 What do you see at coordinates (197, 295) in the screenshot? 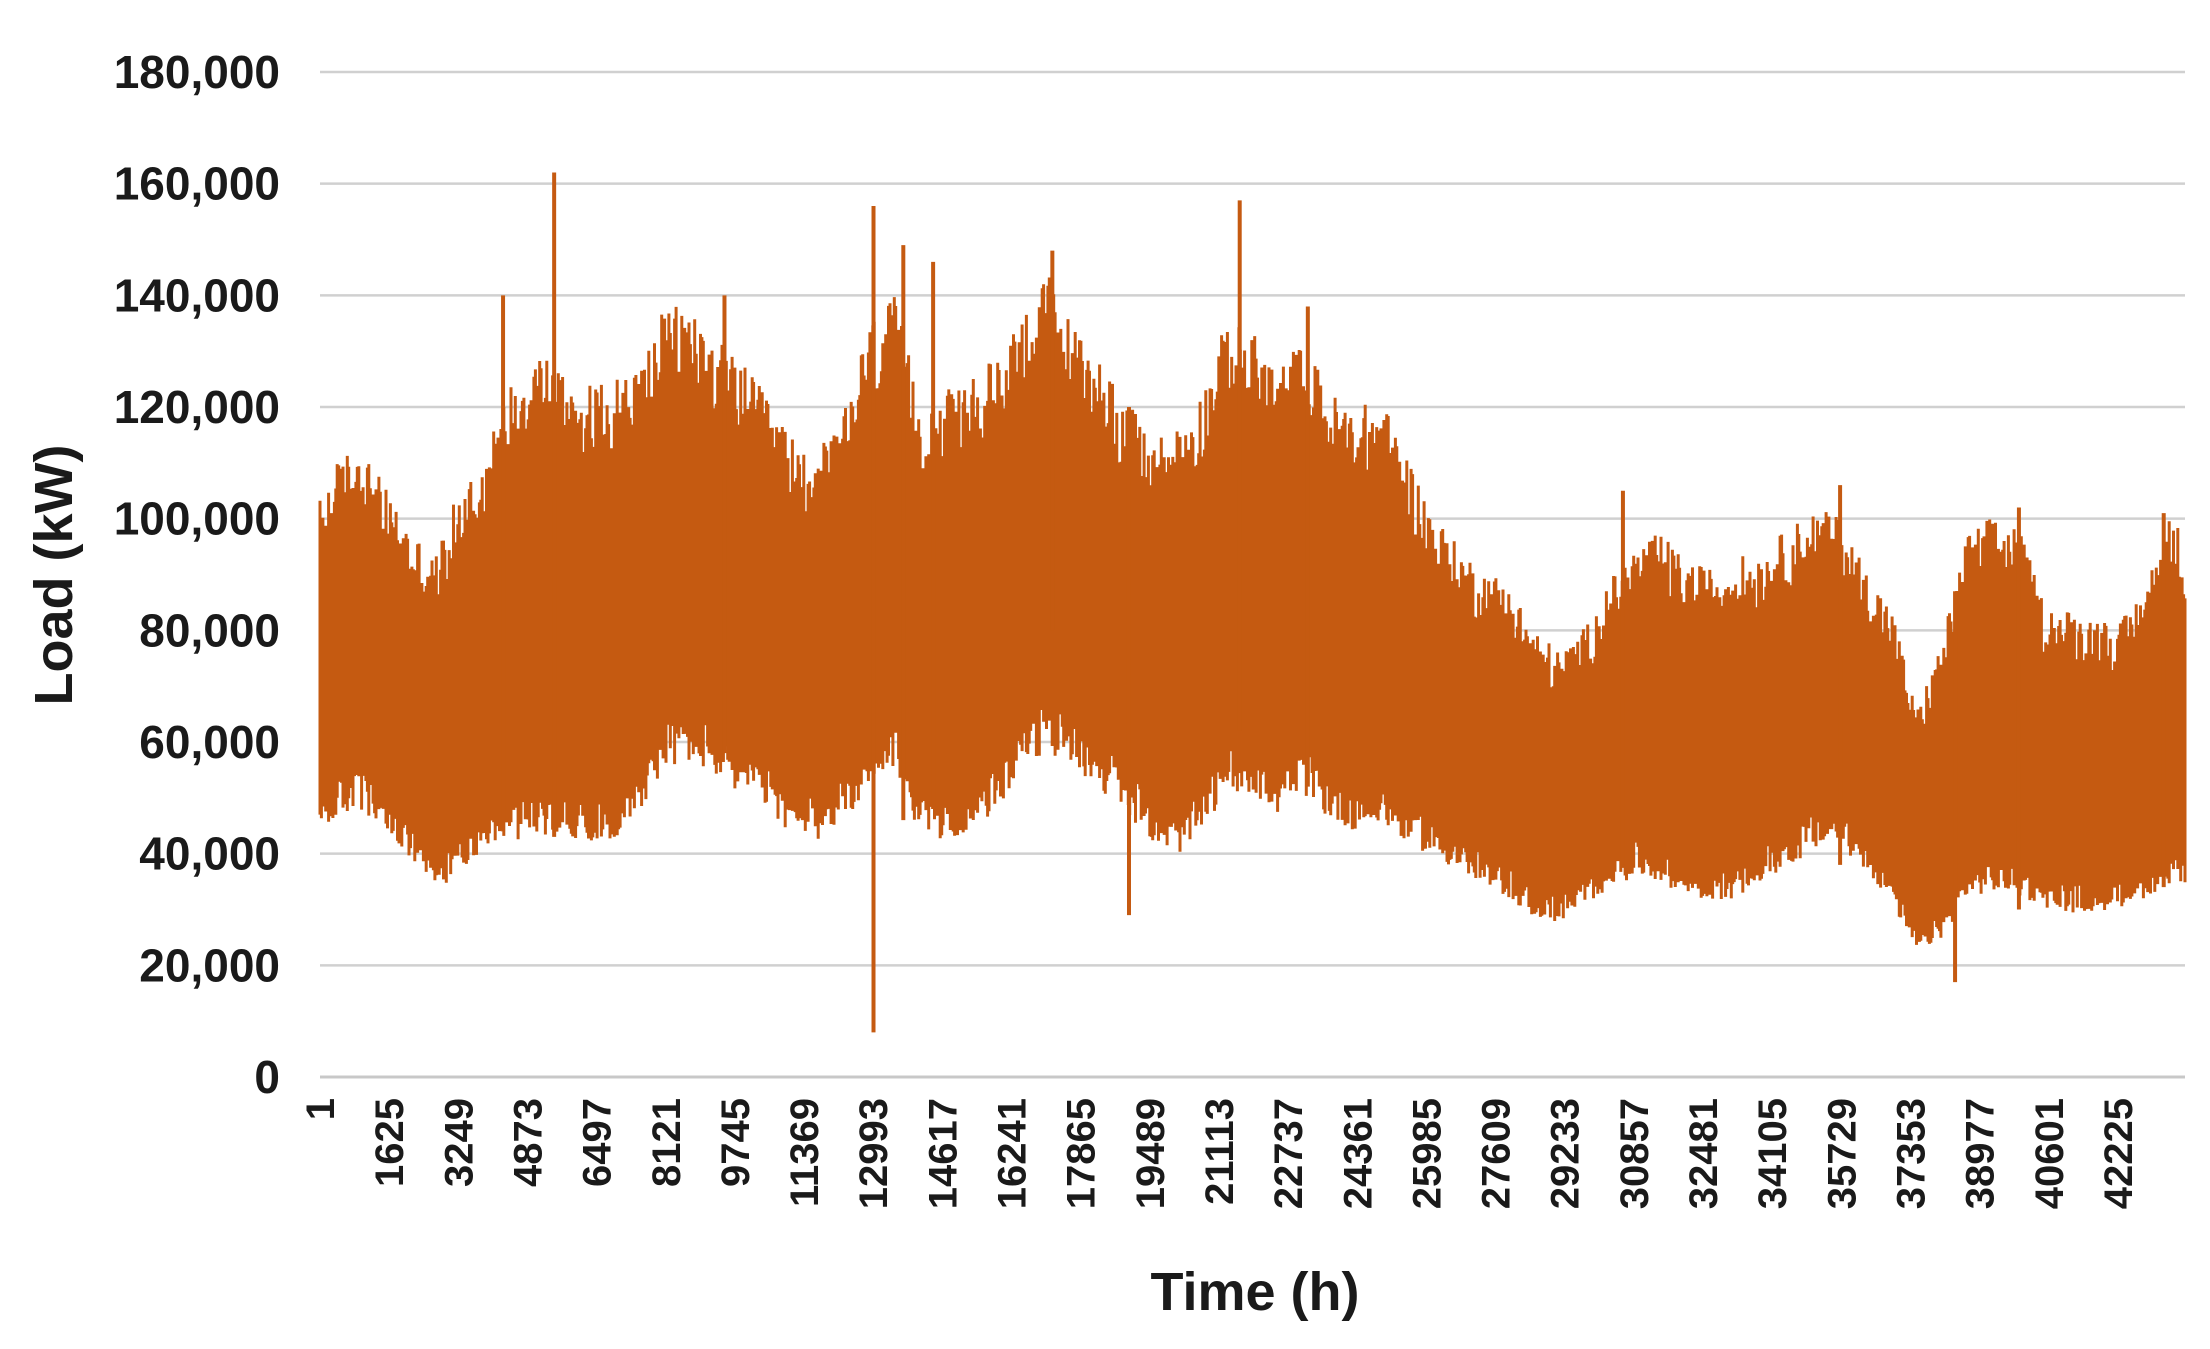
I see `y-tick-label: 140,000` at bounding box center [197, 295].